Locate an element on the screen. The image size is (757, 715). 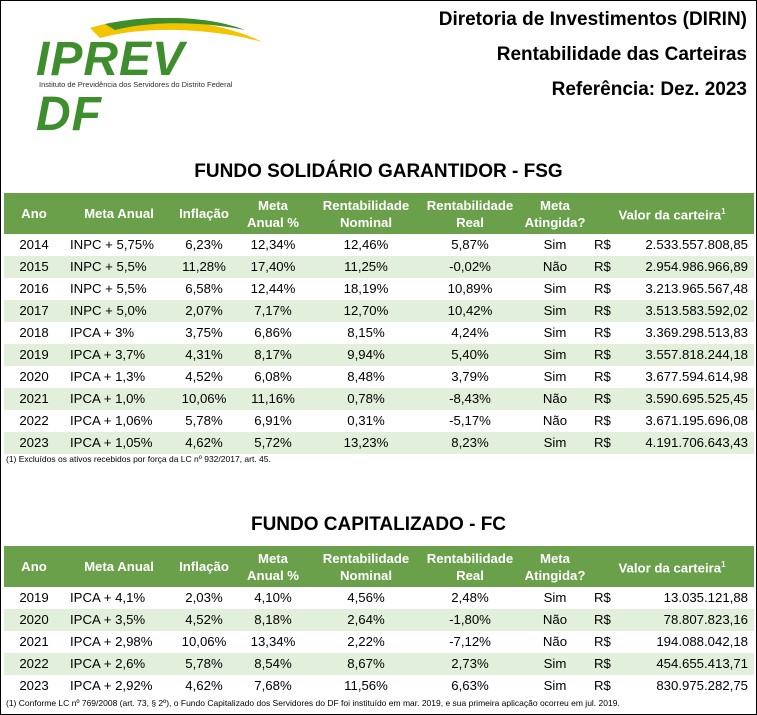
cell-ano: 2014 is located at coordinates (34, 244).